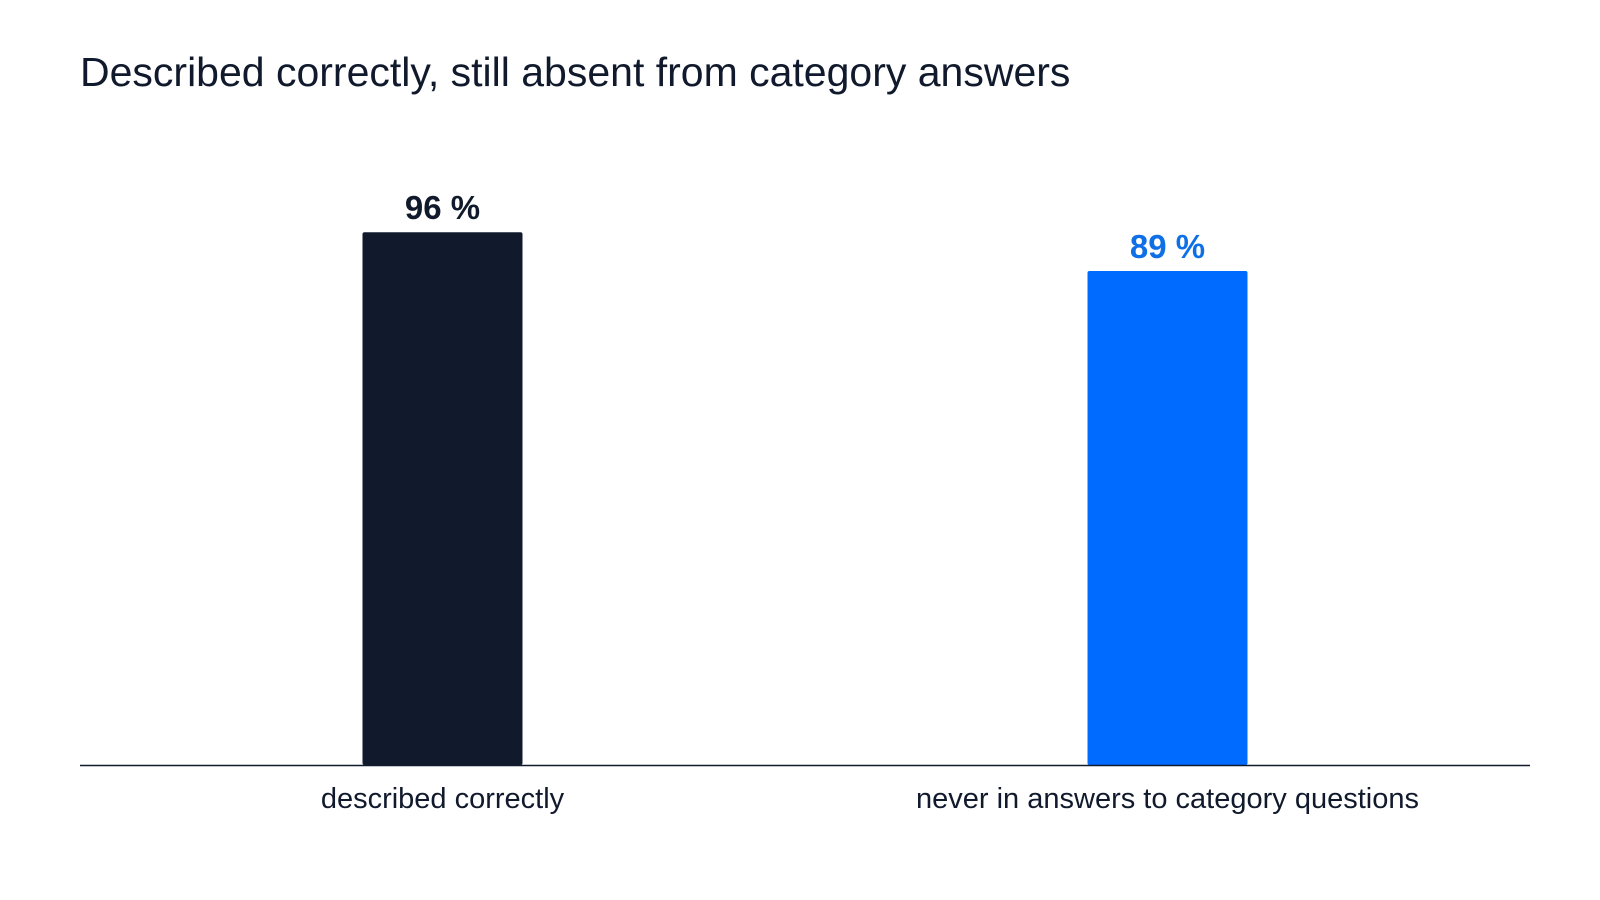 The height and width of the screenshot is (900, 1600). I want to click on x-tick-label-described-correctly: described correctly, so click(443, 799).